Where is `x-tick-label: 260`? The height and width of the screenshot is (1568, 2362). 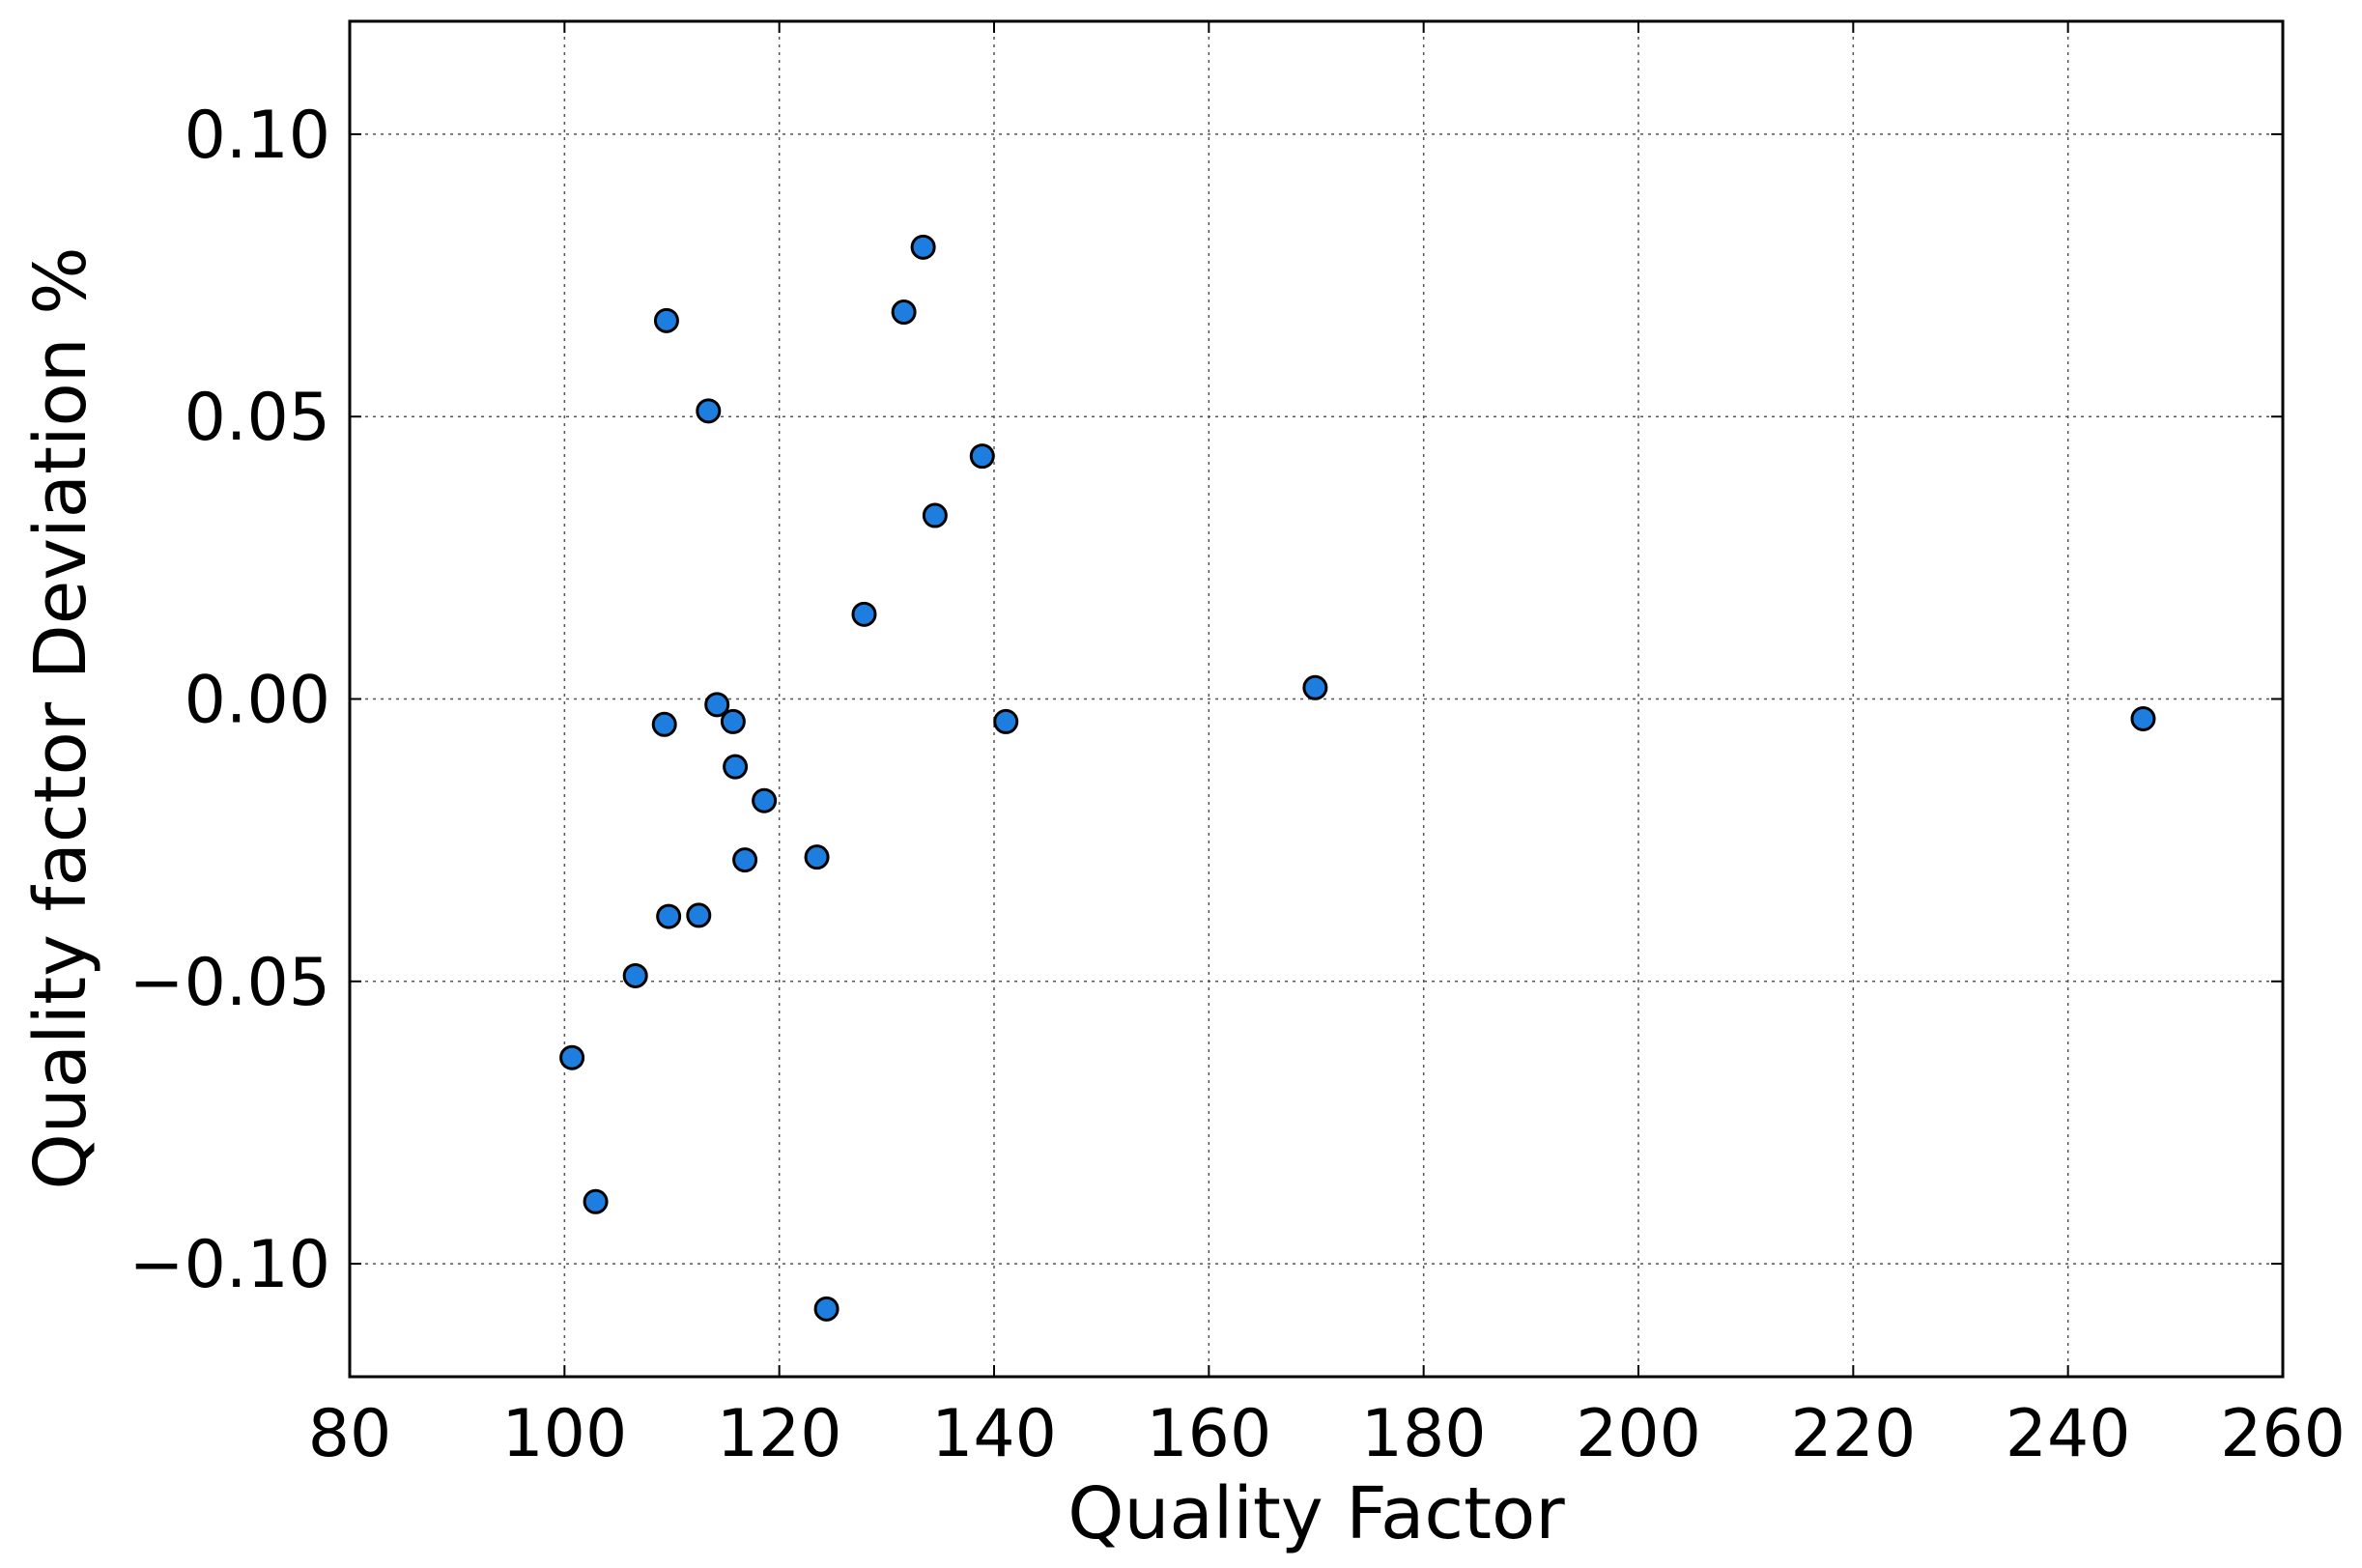
x-tick-label: 260 is located at coordinates (2283, 1434).